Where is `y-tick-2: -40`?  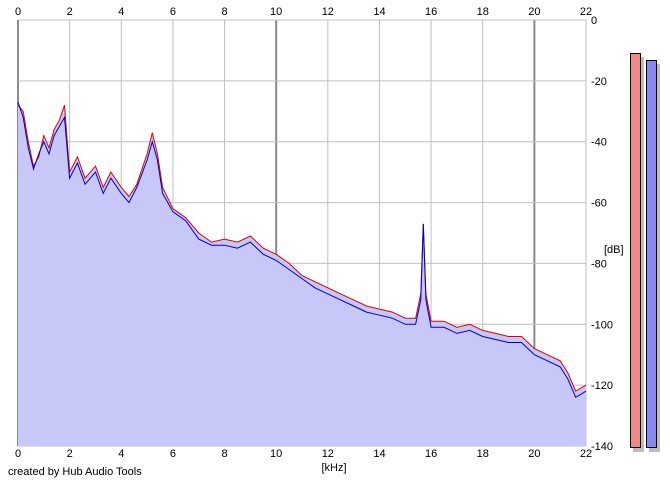 y-tick-2: -40 is located at coordinates (599, 143).